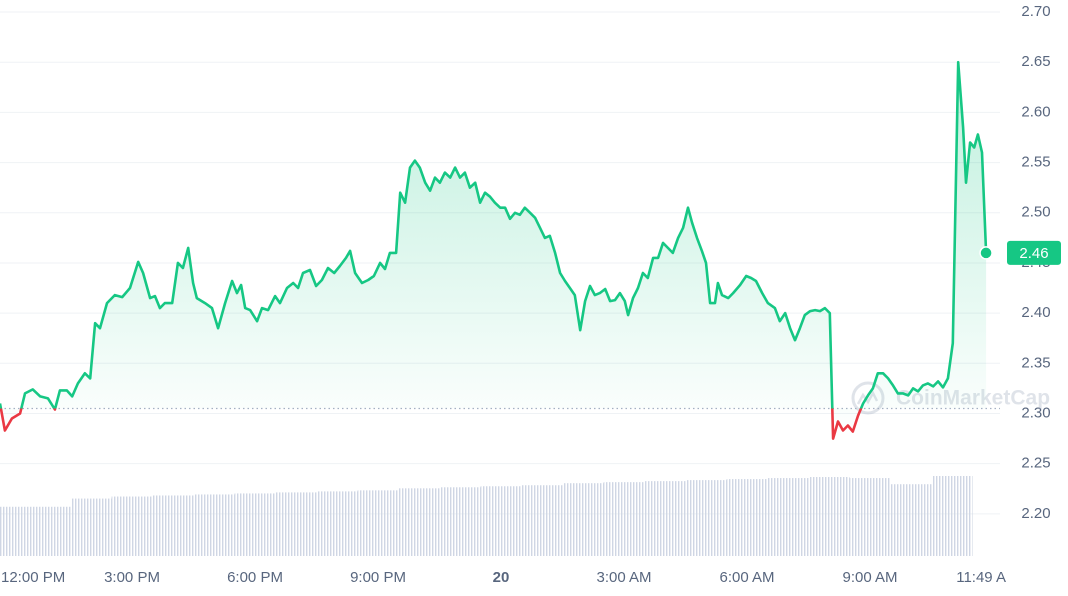 This screenshot has width=1068, height=596. I want to click on price-badge, so click(1034, 252).